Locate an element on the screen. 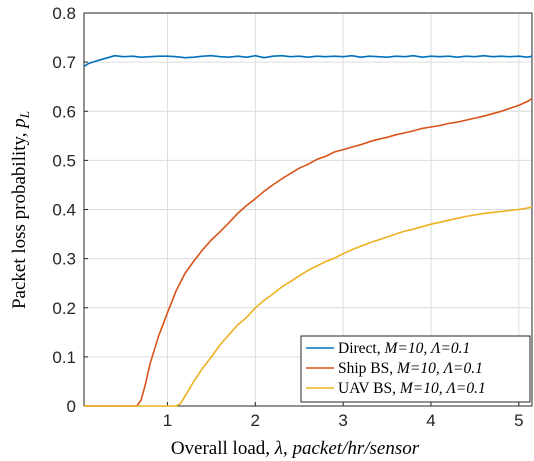  series-line-direct is located at coordinates (308, 61).